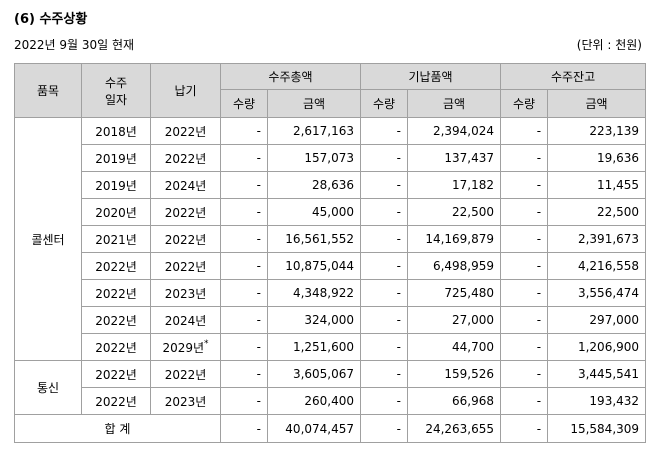 This screenshot has height=453, width=660. Describe the element at coordinates (185, 90) in the screenshot. I see `header-due: 납기` at that location.